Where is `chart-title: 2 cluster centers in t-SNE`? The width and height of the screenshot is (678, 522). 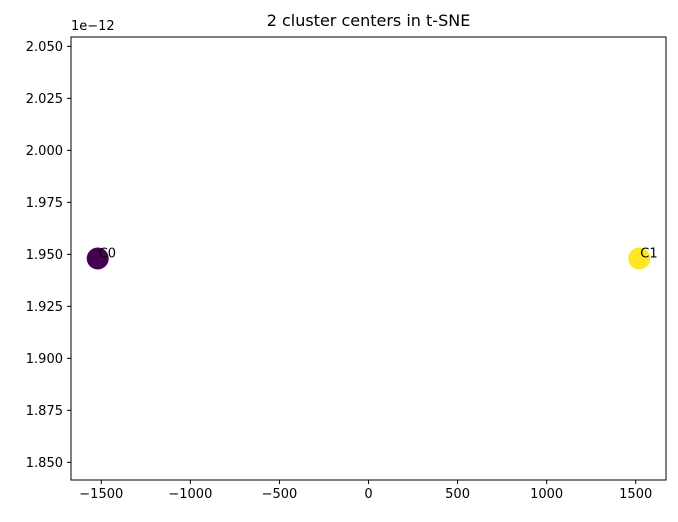
chart-title: 2 cluster centers in t-SNE is located at coordinates (369, 20).